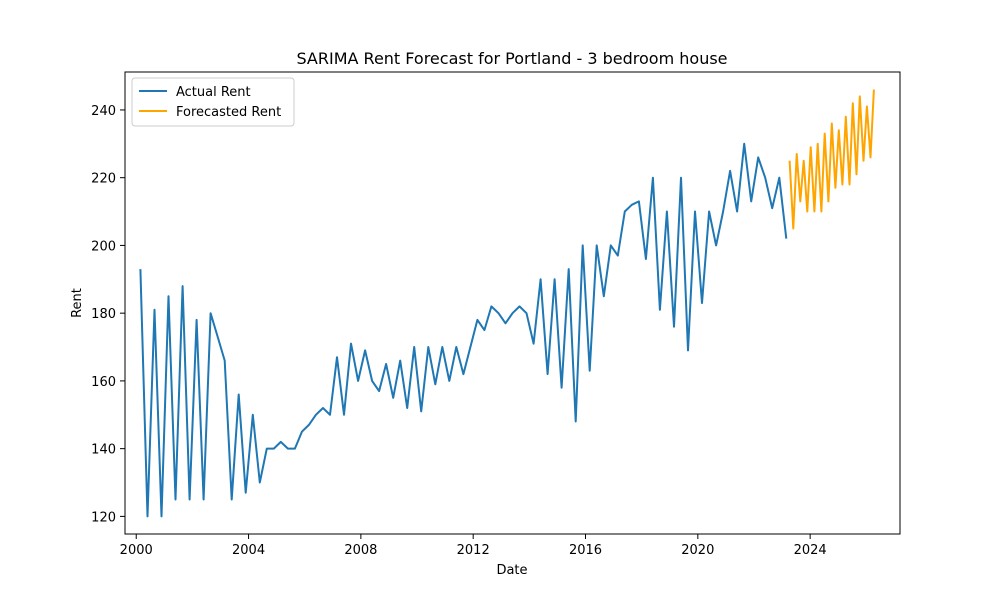 The height and width of the screenshot is (600, 1000). I want to click on x-tick-label: 2004, so click(248, 550).